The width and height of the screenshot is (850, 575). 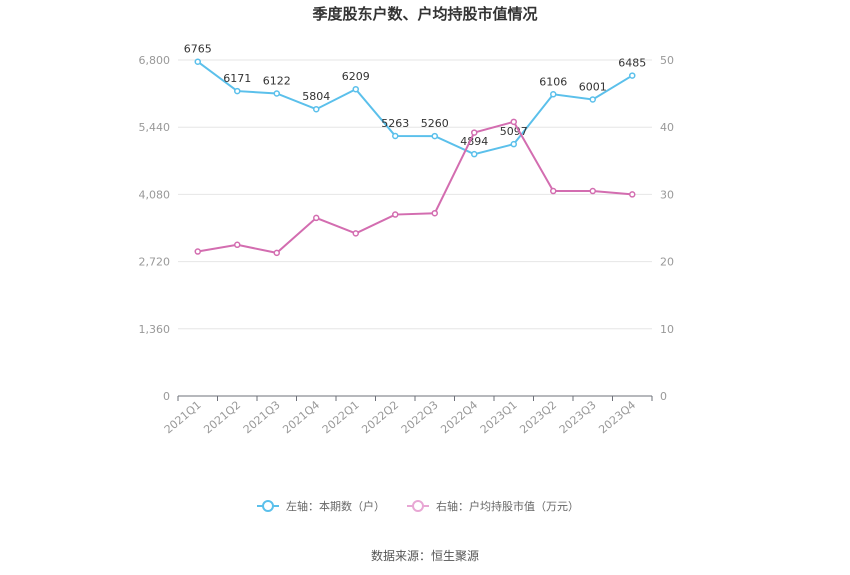 What do you see at coordinates (667, 262) in the screenshot?
I see `right-tick-label: 20` at bounding box center [667, 262].